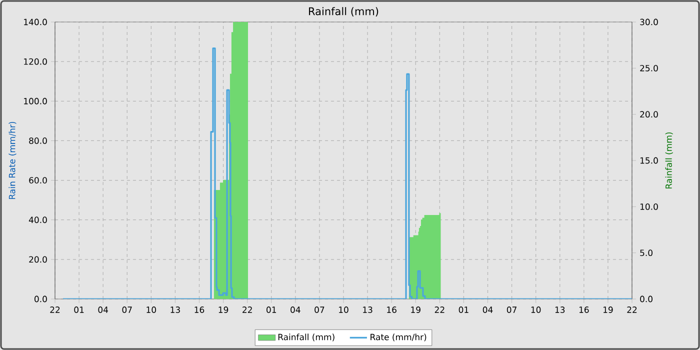  What do you see at coordinates (35, 101) in the screenshot?
I see `y-tick-label: 100.0` at bounding box center [35, 101].